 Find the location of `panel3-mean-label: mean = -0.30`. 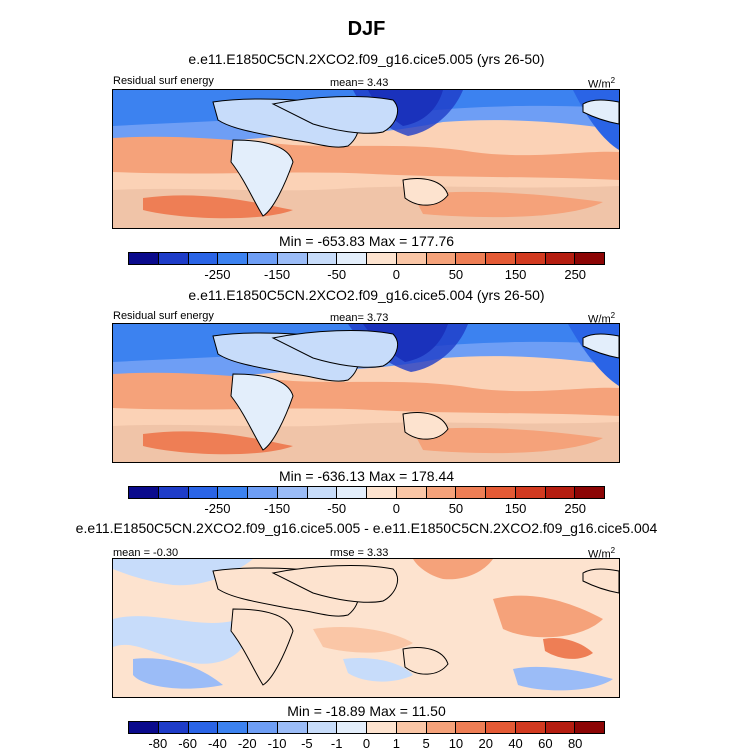

panel3-mean-label: mean = -0.30 is located at coordinates (146, 553).